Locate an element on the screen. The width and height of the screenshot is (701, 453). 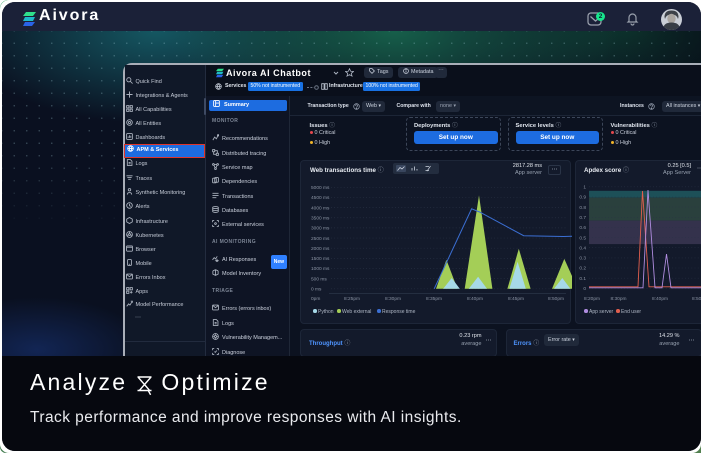
svg-text: 0.4 is located at coordinates (582, 248).